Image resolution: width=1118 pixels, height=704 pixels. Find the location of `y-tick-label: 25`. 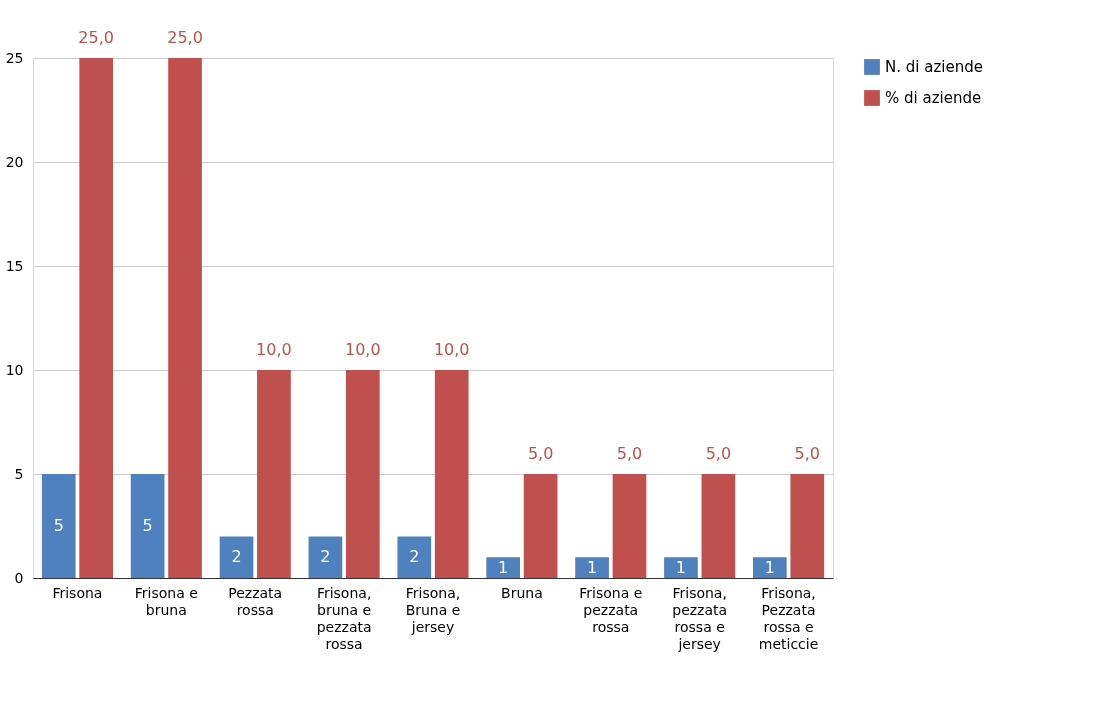

y-tick-label: 25 is located at coordinates (14, 57).